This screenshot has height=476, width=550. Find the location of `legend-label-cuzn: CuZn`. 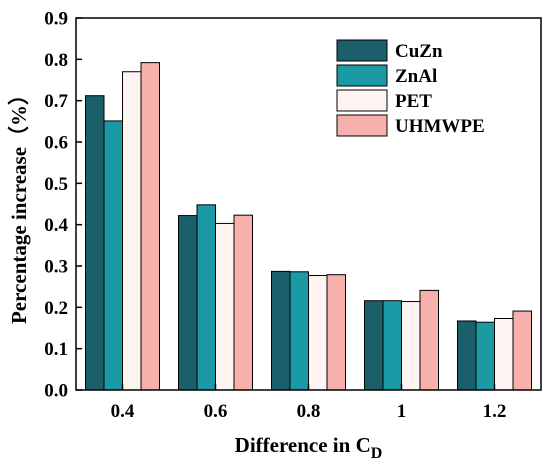

legend-label-cuzn: CuZn is located at coordinates (419, 51).